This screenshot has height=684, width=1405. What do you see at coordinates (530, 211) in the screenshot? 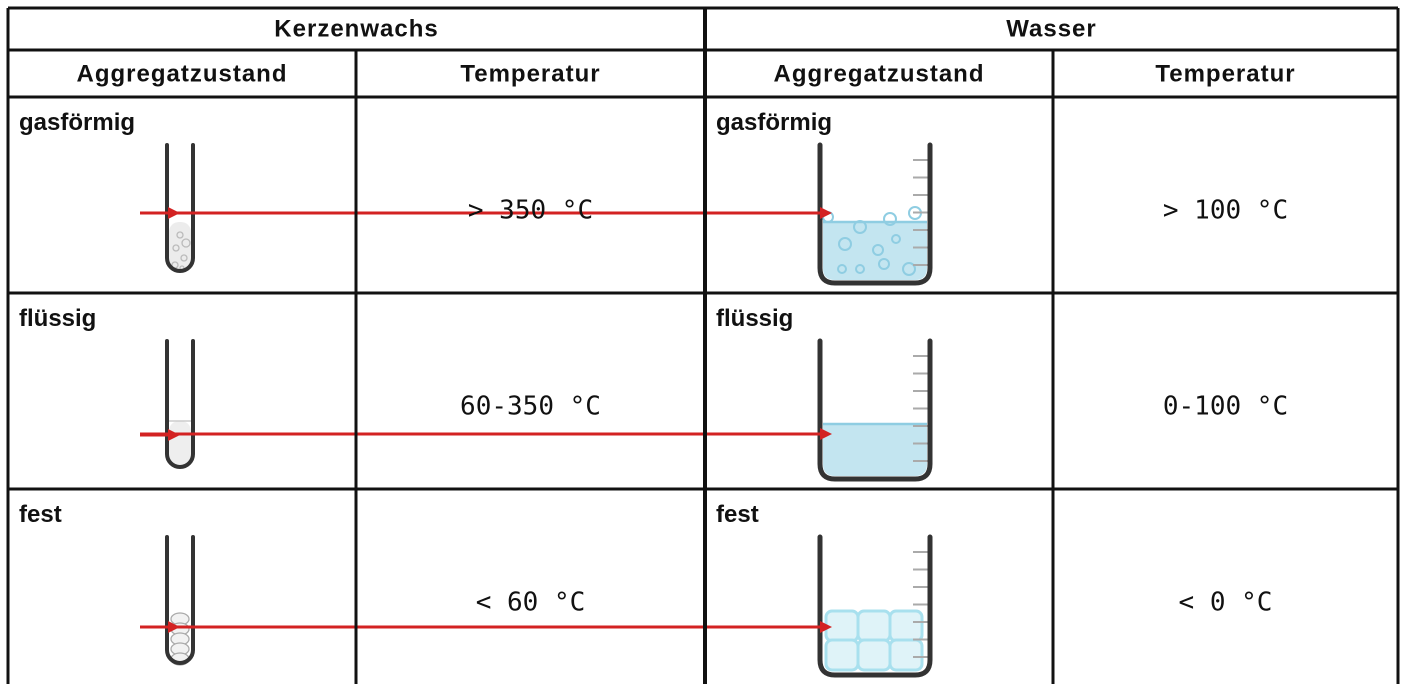
I see `temperature: > 350 °C` at bounding box center [530, 211].